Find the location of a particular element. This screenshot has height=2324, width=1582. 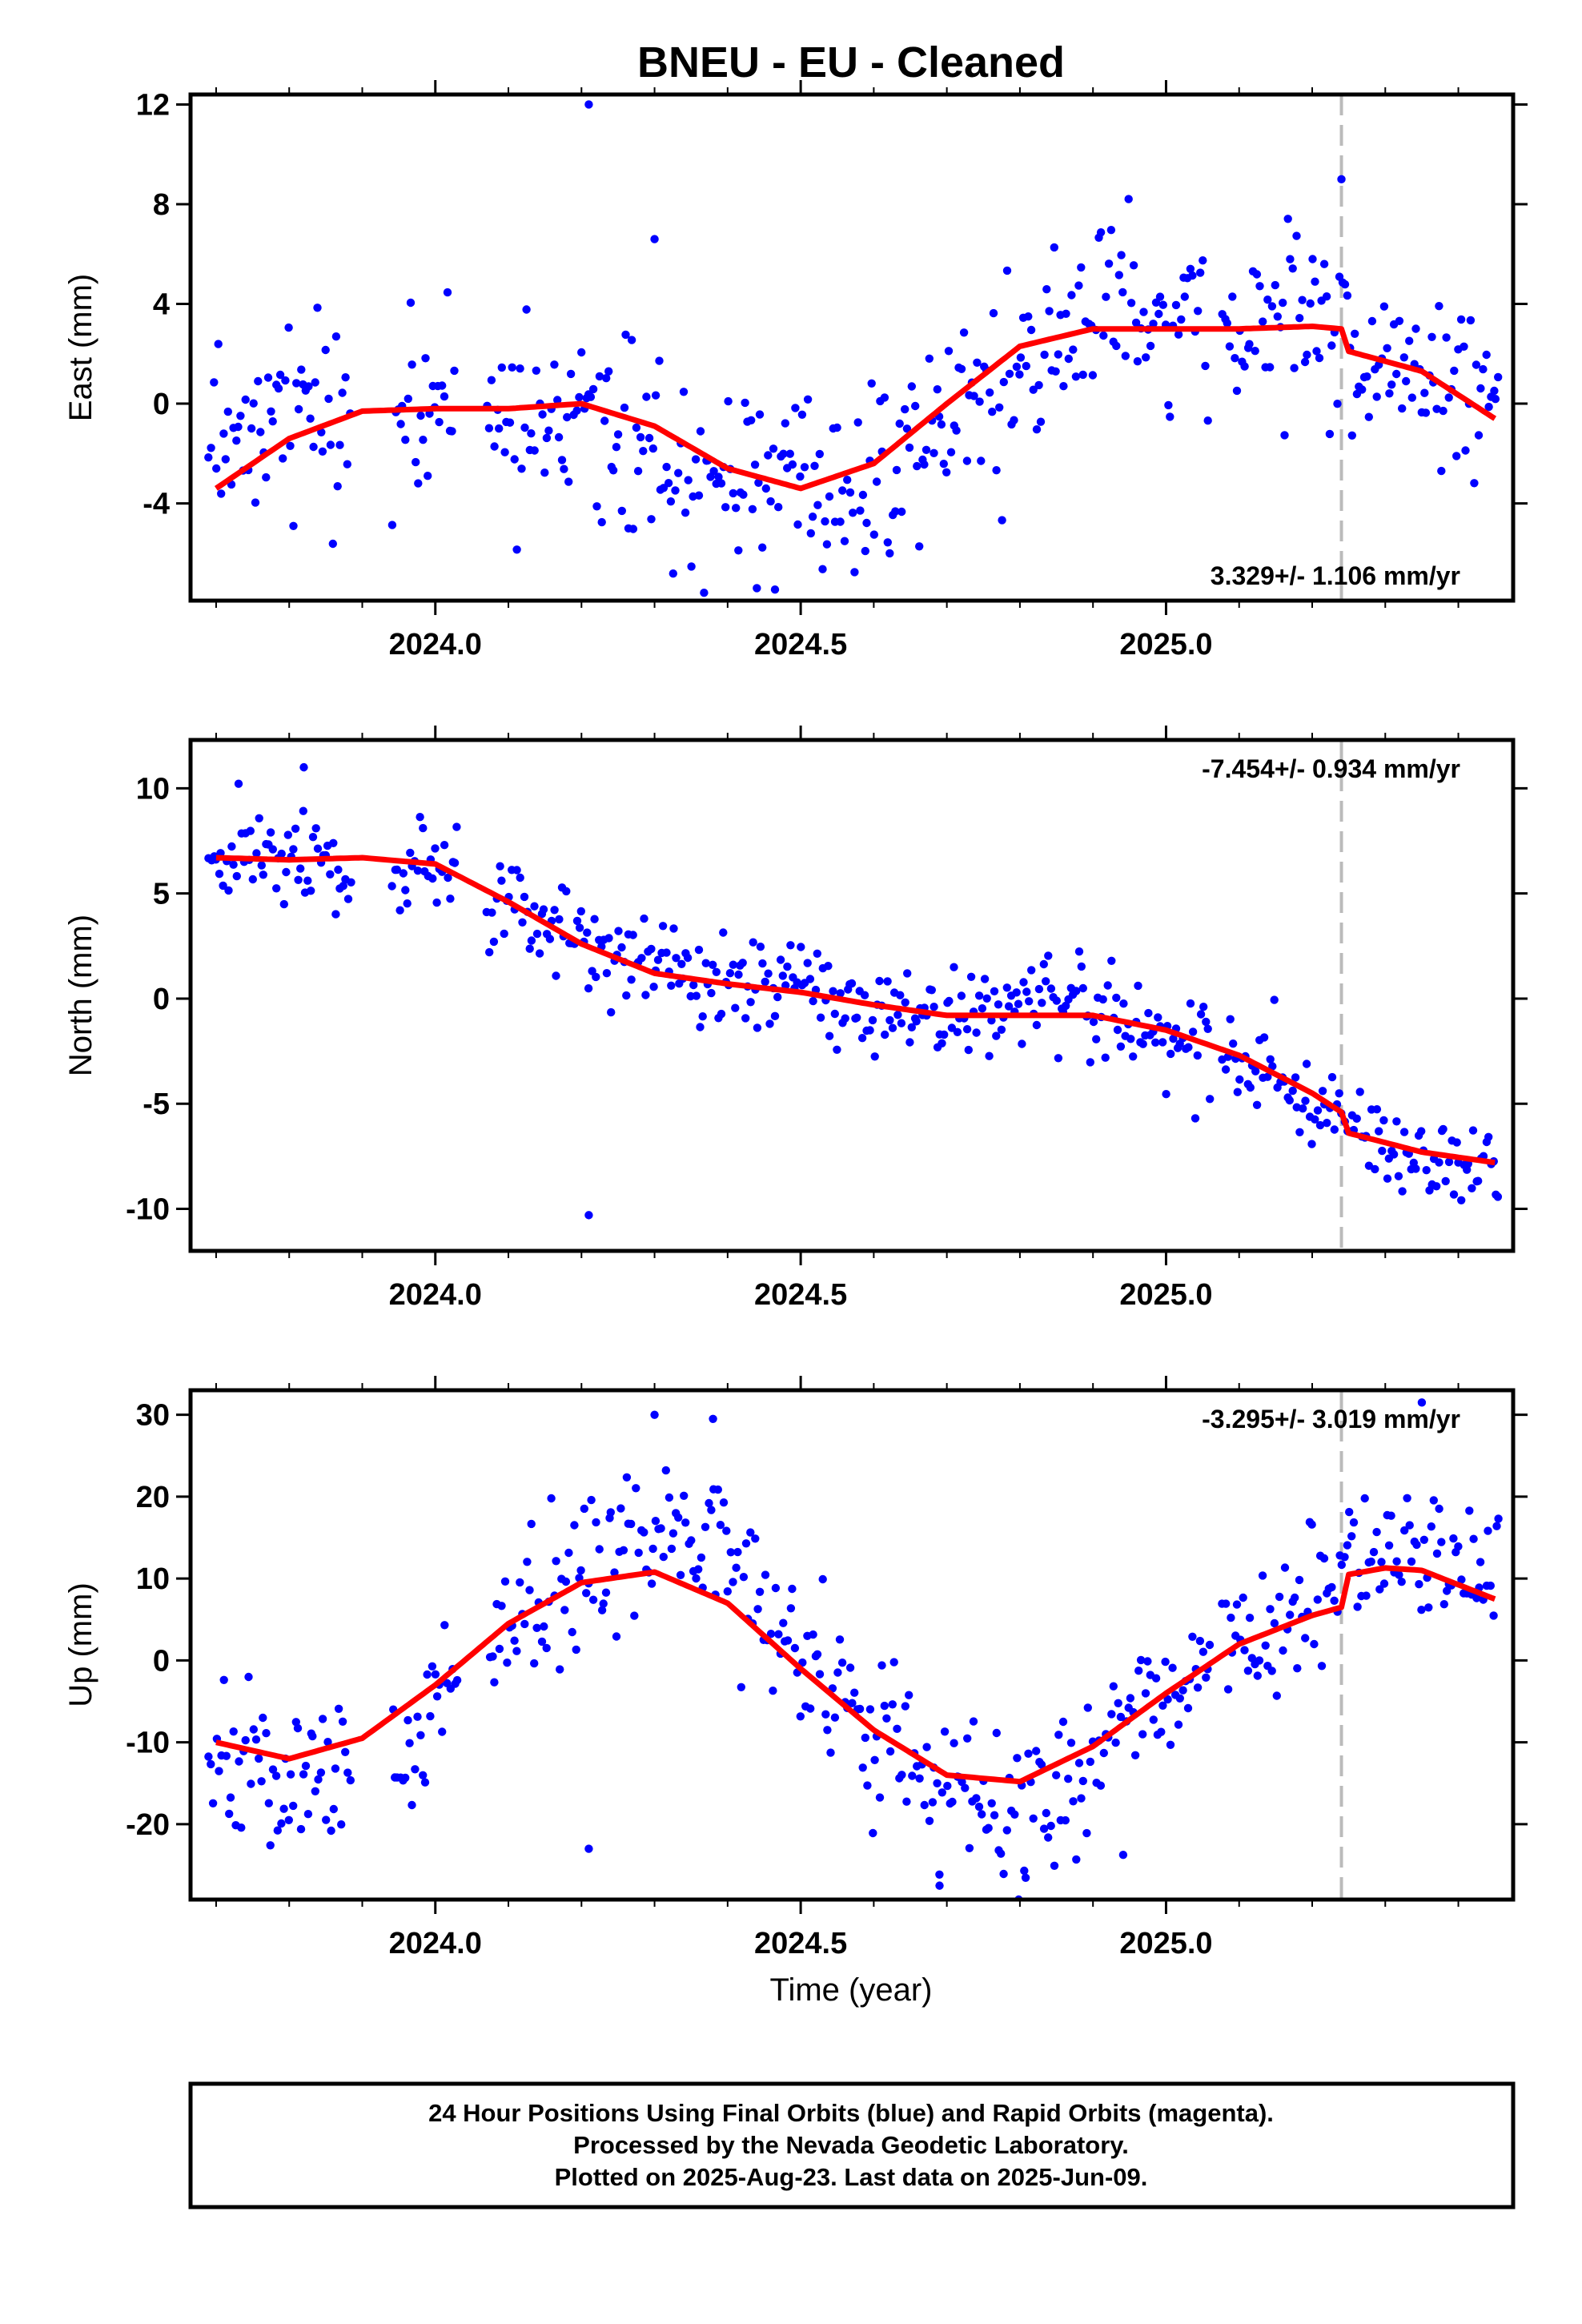

y-tick-label: 0 is located at coordinates (161, 1661).